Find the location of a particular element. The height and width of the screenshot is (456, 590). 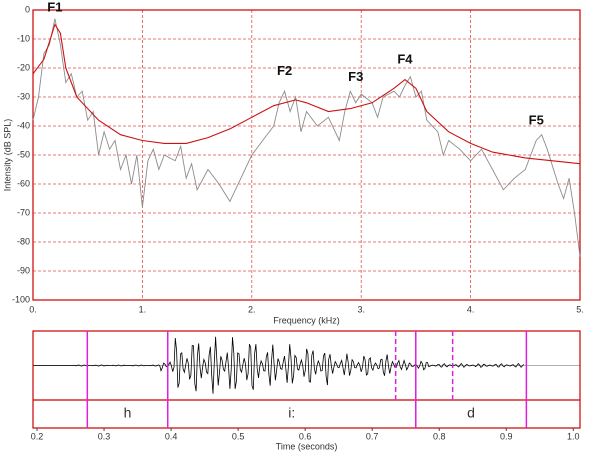

y-tick-label: -50 is located at coordinates (23, 154).